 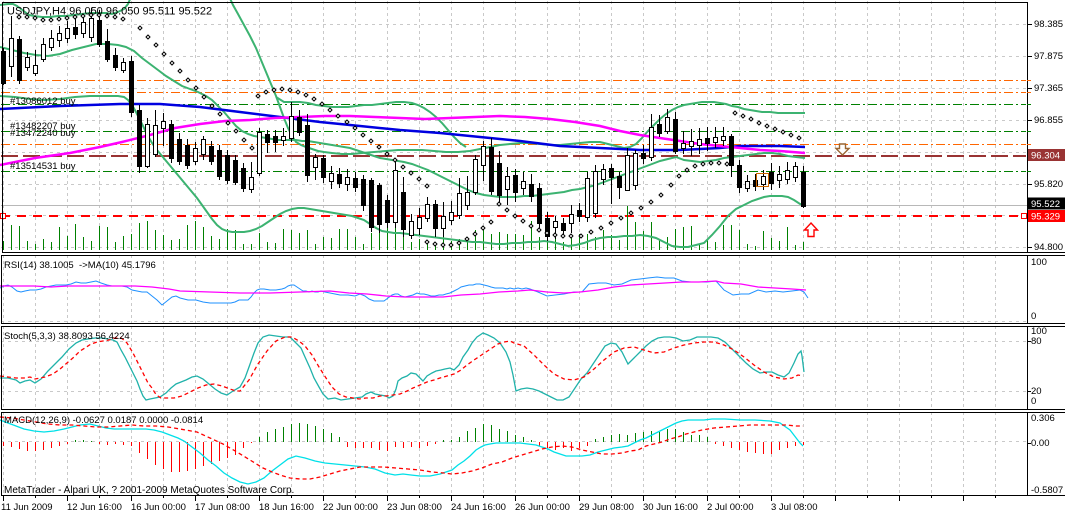 I want to click on svg-text: 97.365, so click(x=1048, y=88).